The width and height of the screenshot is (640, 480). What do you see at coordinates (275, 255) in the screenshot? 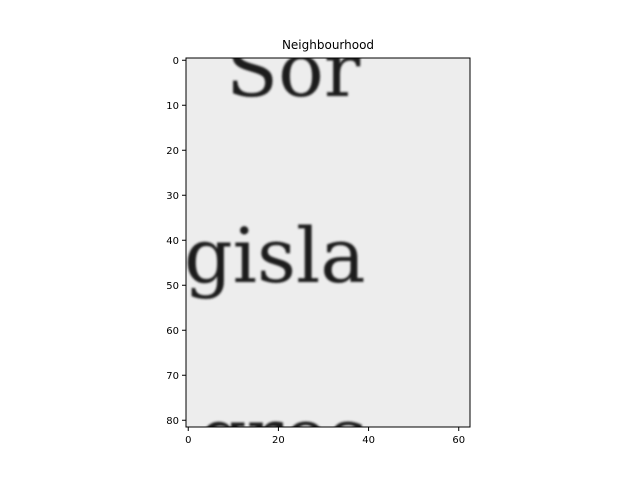
I see `middle-word: gisla` at bounding box center [275, 255].